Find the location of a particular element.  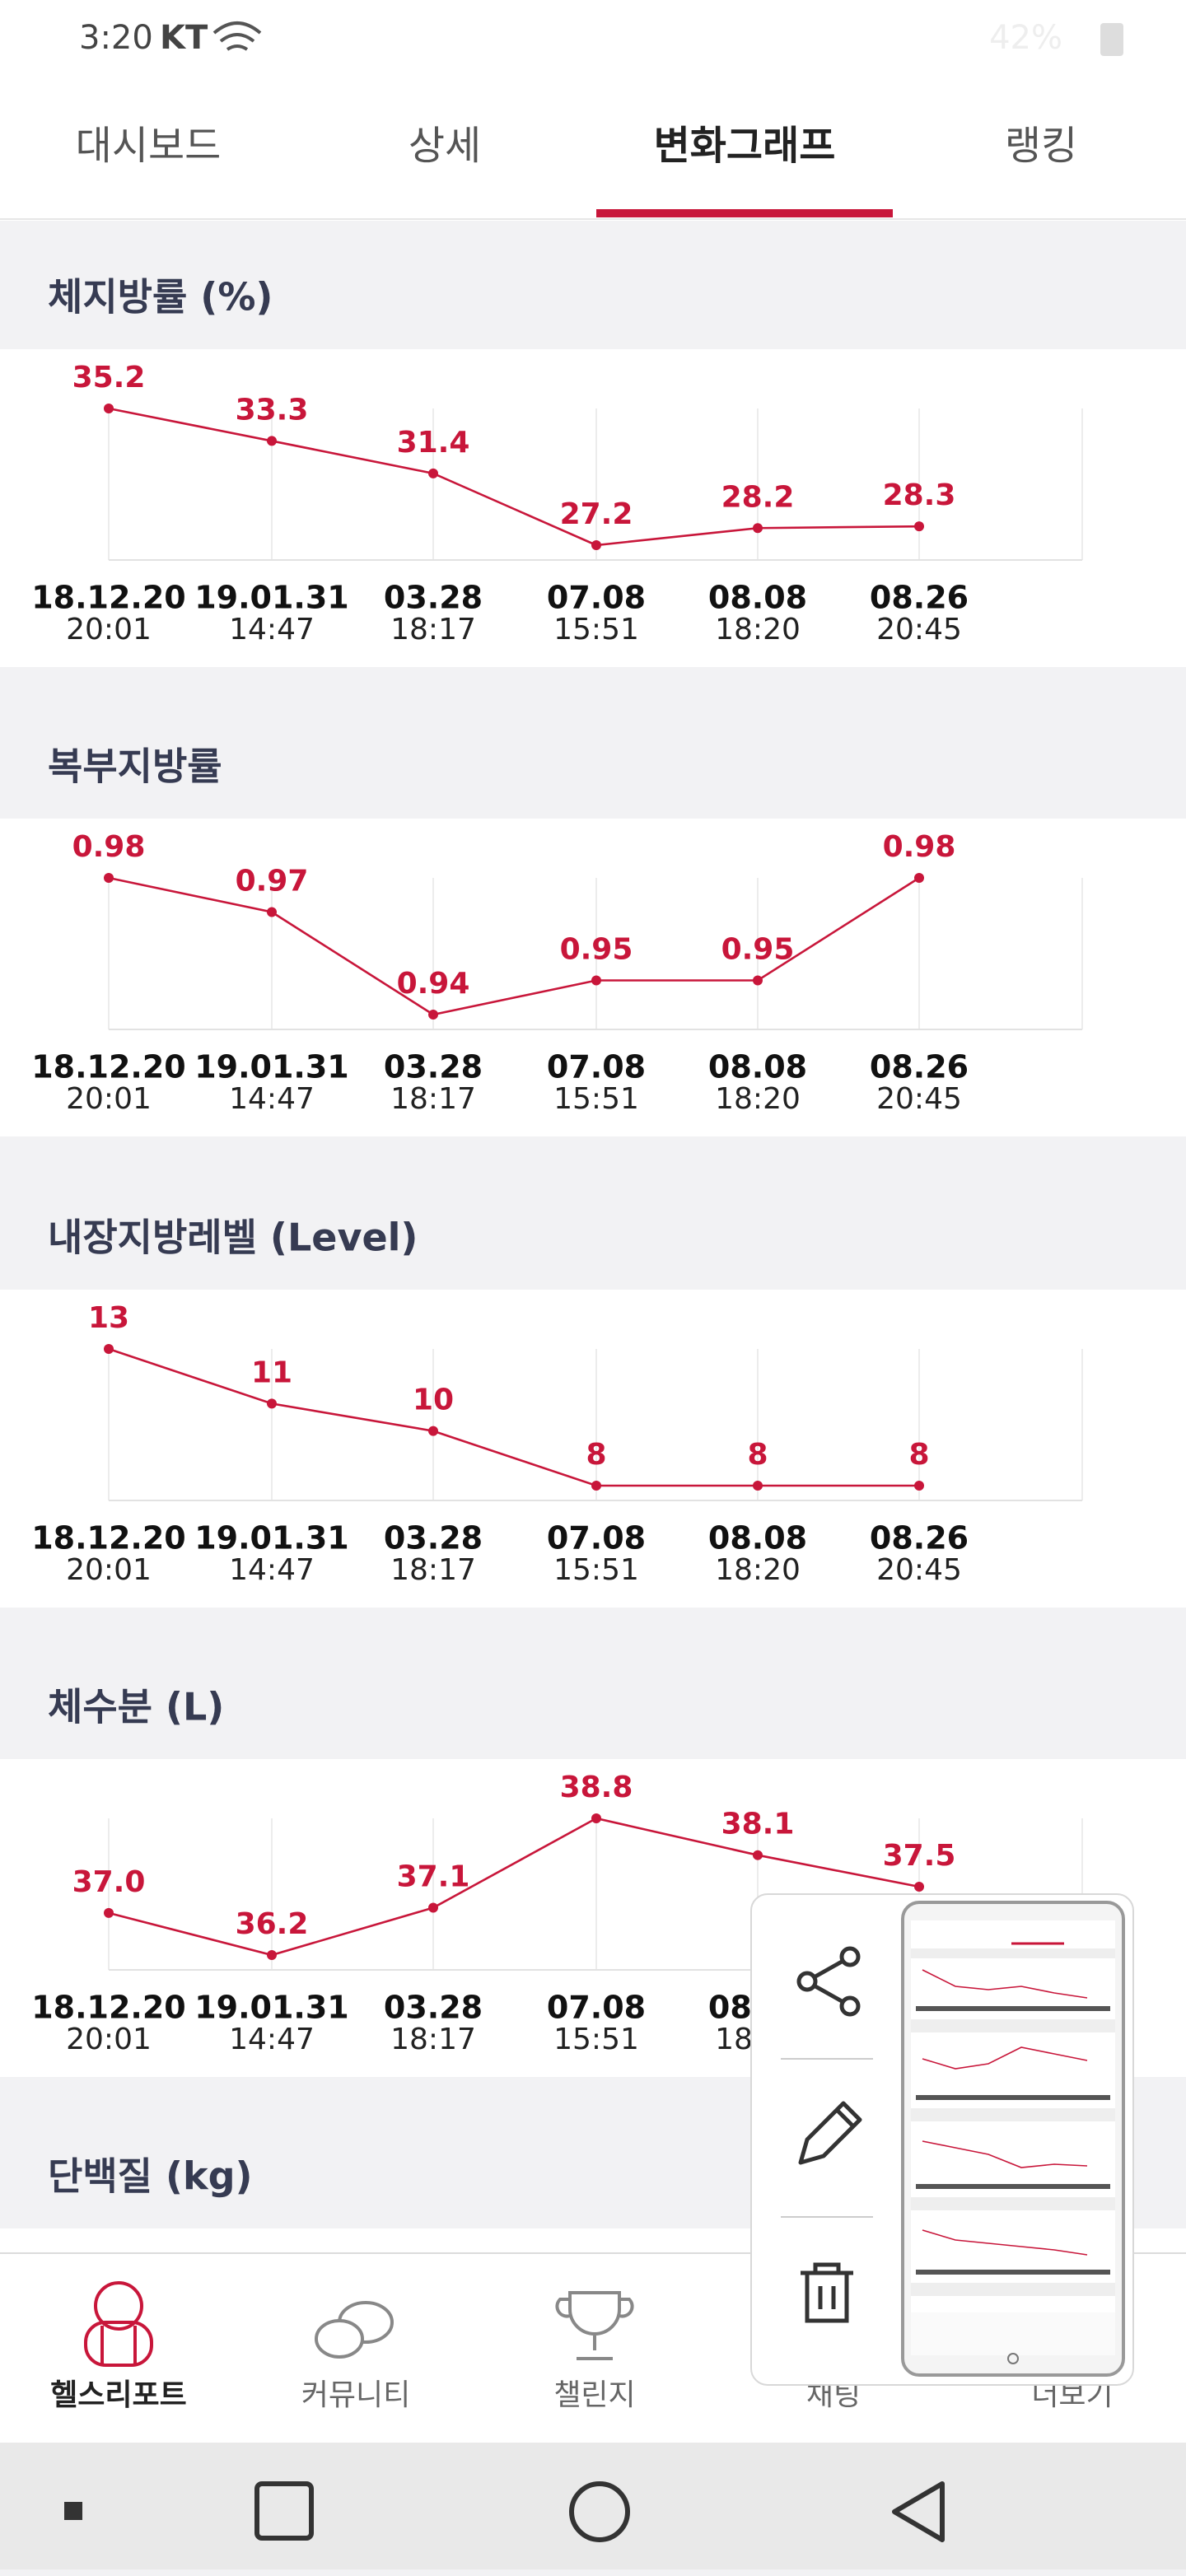

chart-card is located at coordinates (593, 508).